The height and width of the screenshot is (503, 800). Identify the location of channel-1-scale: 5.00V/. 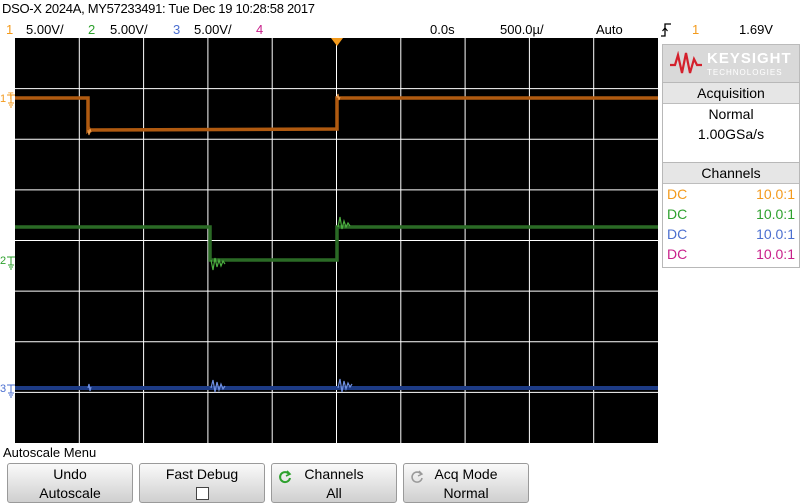
(45, 29).